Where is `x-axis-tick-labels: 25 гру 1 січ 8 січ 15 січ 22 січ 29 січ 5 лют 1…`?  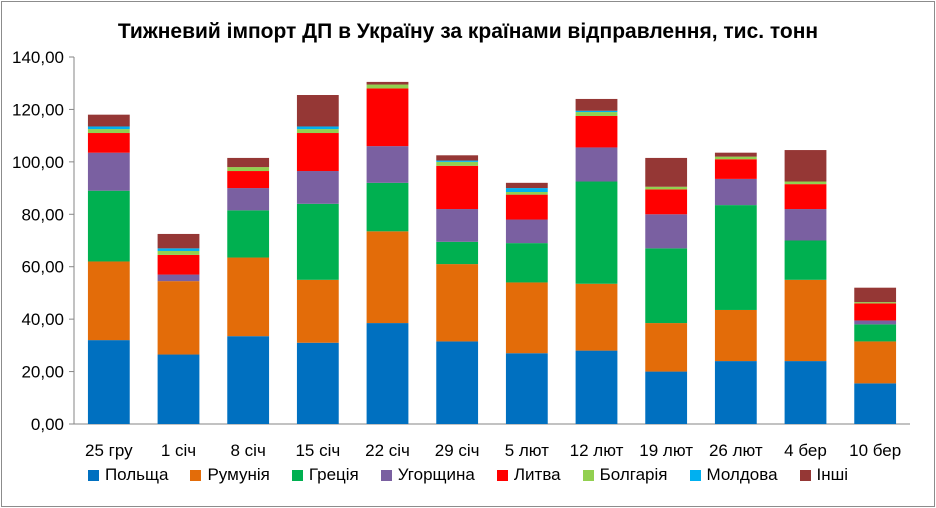 x-axis-tick-labels: 25 гру 1 січ 8 січ 15 січ 22 січ 29 січ 5 лют 1… is located at coordinates (493, 450).